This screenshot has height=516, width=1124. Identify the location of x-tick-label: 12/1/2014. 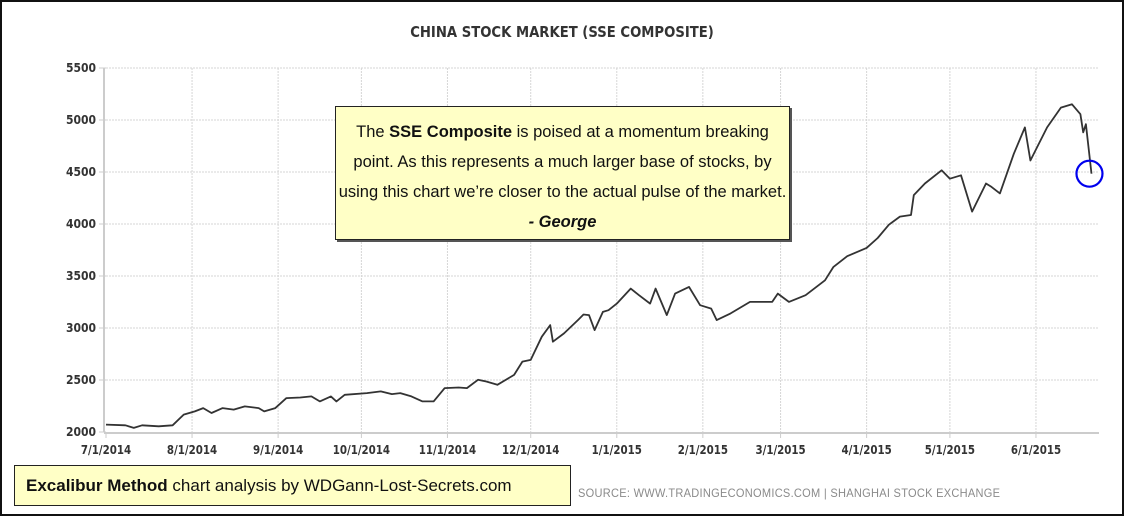
(530, 449).